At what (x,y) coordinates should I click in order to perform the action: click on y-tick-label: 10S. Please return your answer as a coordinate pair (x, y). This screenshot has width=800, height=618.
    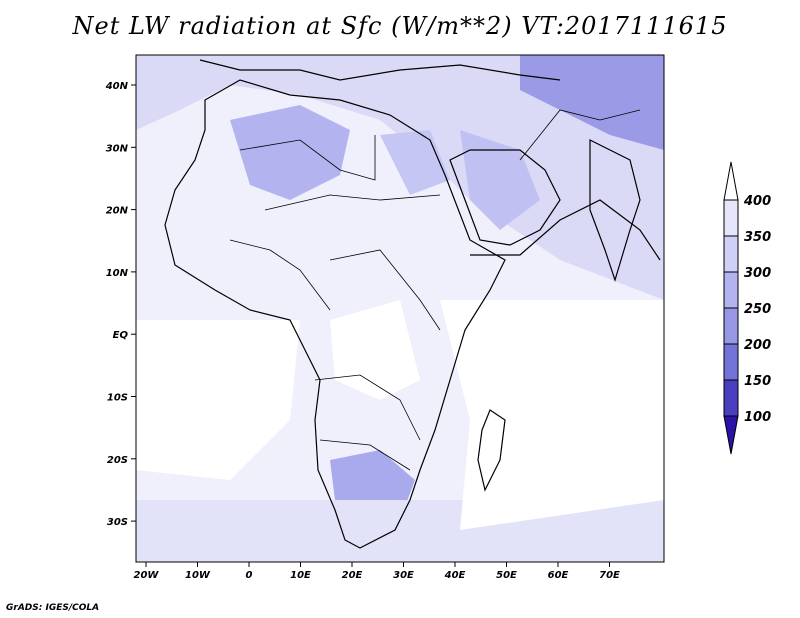
    Looking at the image, I should click on (117, 398).